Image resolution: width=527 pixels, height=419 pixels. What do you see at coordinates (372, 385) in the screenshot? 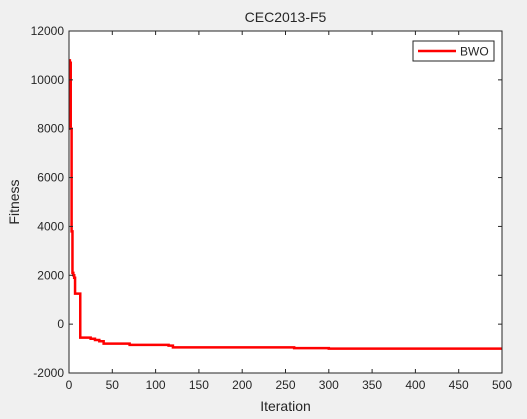
I see `x-tick-label: 350` at bounding box center [372, 385].